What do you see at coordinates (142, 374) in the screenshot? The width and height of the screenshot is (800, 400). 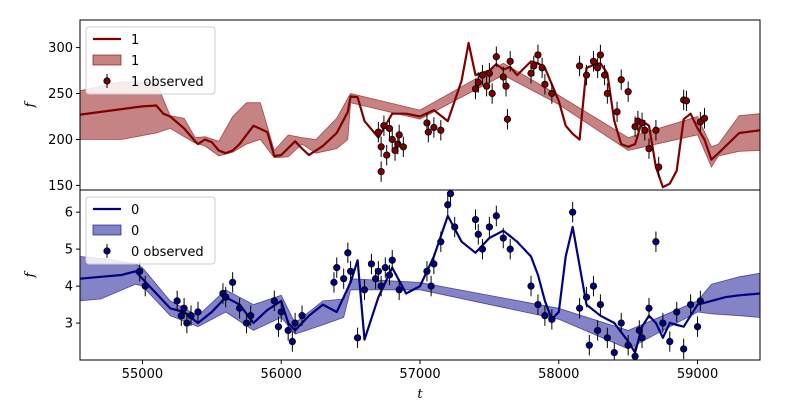 I see `x-tick-label: 55000` at bounding box center [142, 374].